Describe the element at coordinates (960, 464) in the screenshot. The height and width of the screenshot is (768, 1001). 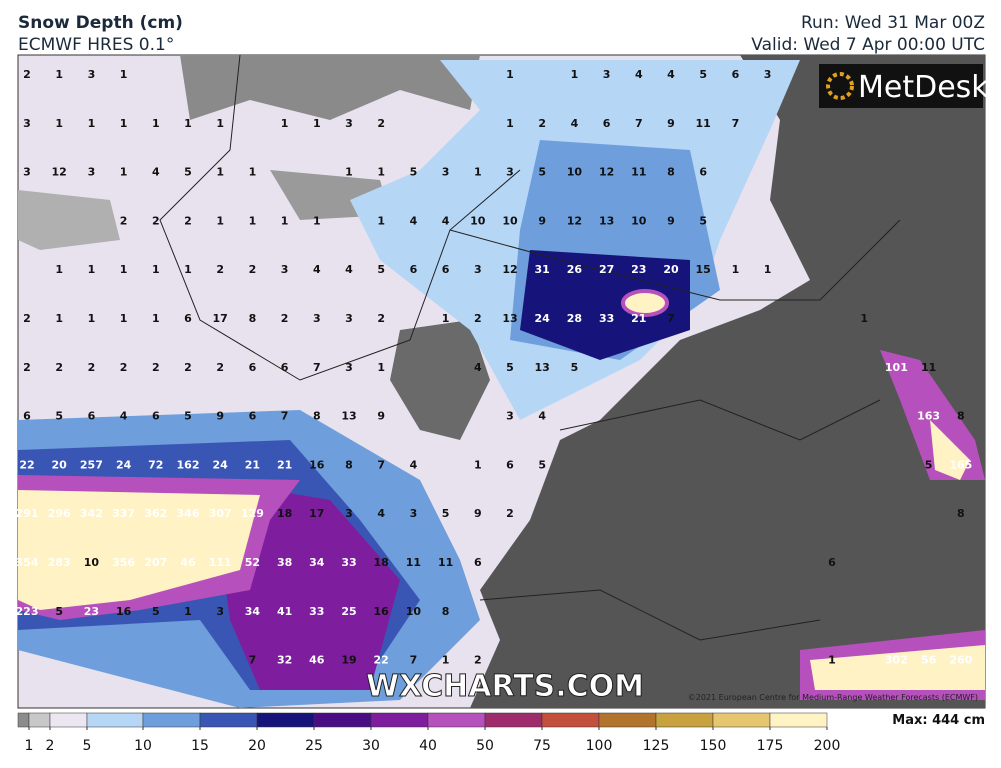
I see `snow-depth-label: 165` at that location.